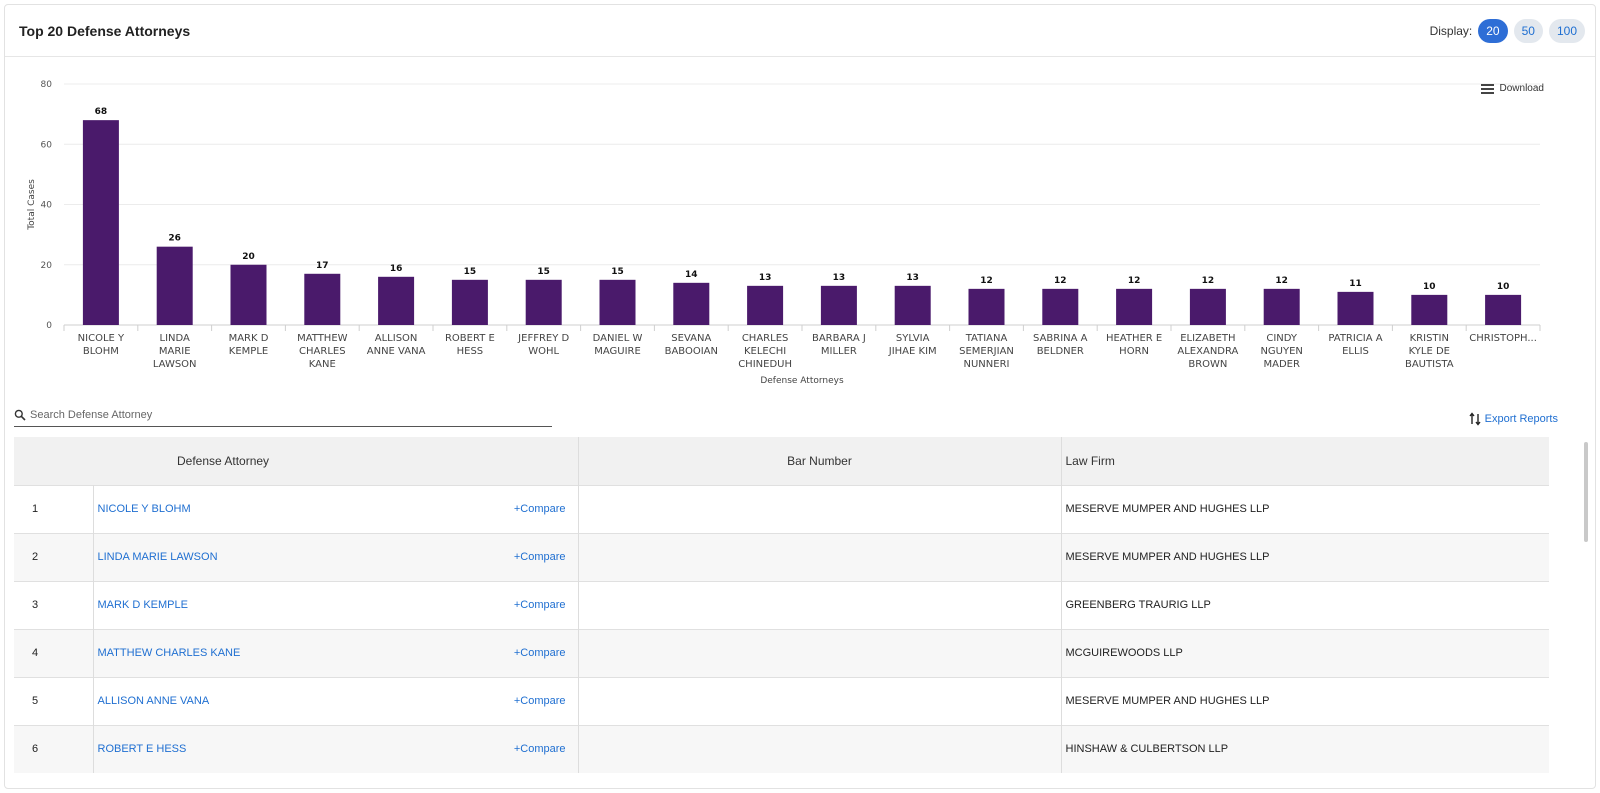  Describe the element at coordinates (280, 414) in the screenshot. I see `search-input` at that location.